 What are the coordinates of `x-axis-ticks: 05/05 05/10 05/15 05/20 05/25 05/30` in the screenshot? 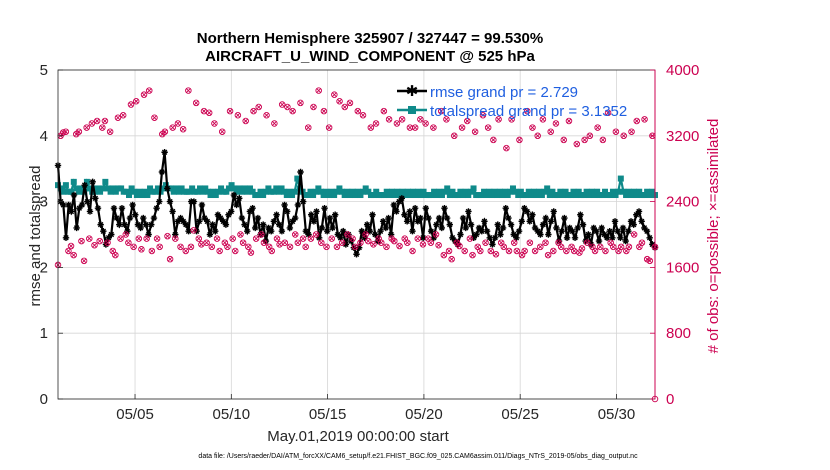 It's located at (375, 408).